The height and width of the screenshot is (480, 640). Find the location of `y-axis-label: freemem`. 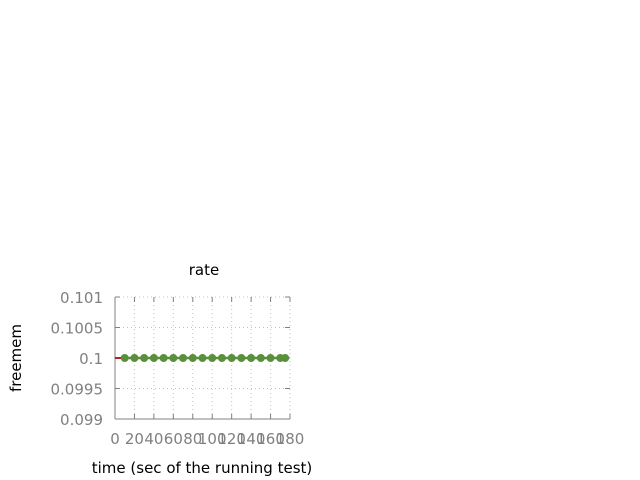

y-axis-label: freemem is located at coordinates (16, 358).